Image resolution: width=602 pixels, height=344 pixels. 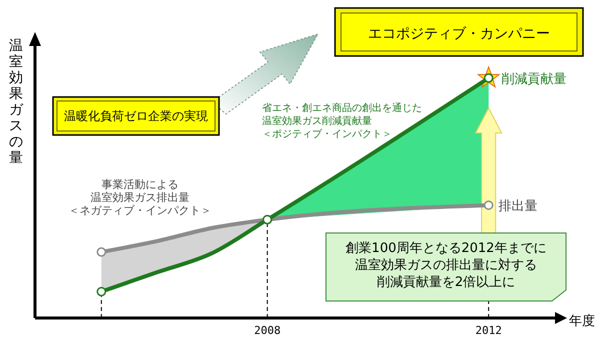 What do you see at coordinates (16, 102) in the screenshot?
I see `y-axis-title: 温室効果ガスの量` at bounding box center [16, 102].